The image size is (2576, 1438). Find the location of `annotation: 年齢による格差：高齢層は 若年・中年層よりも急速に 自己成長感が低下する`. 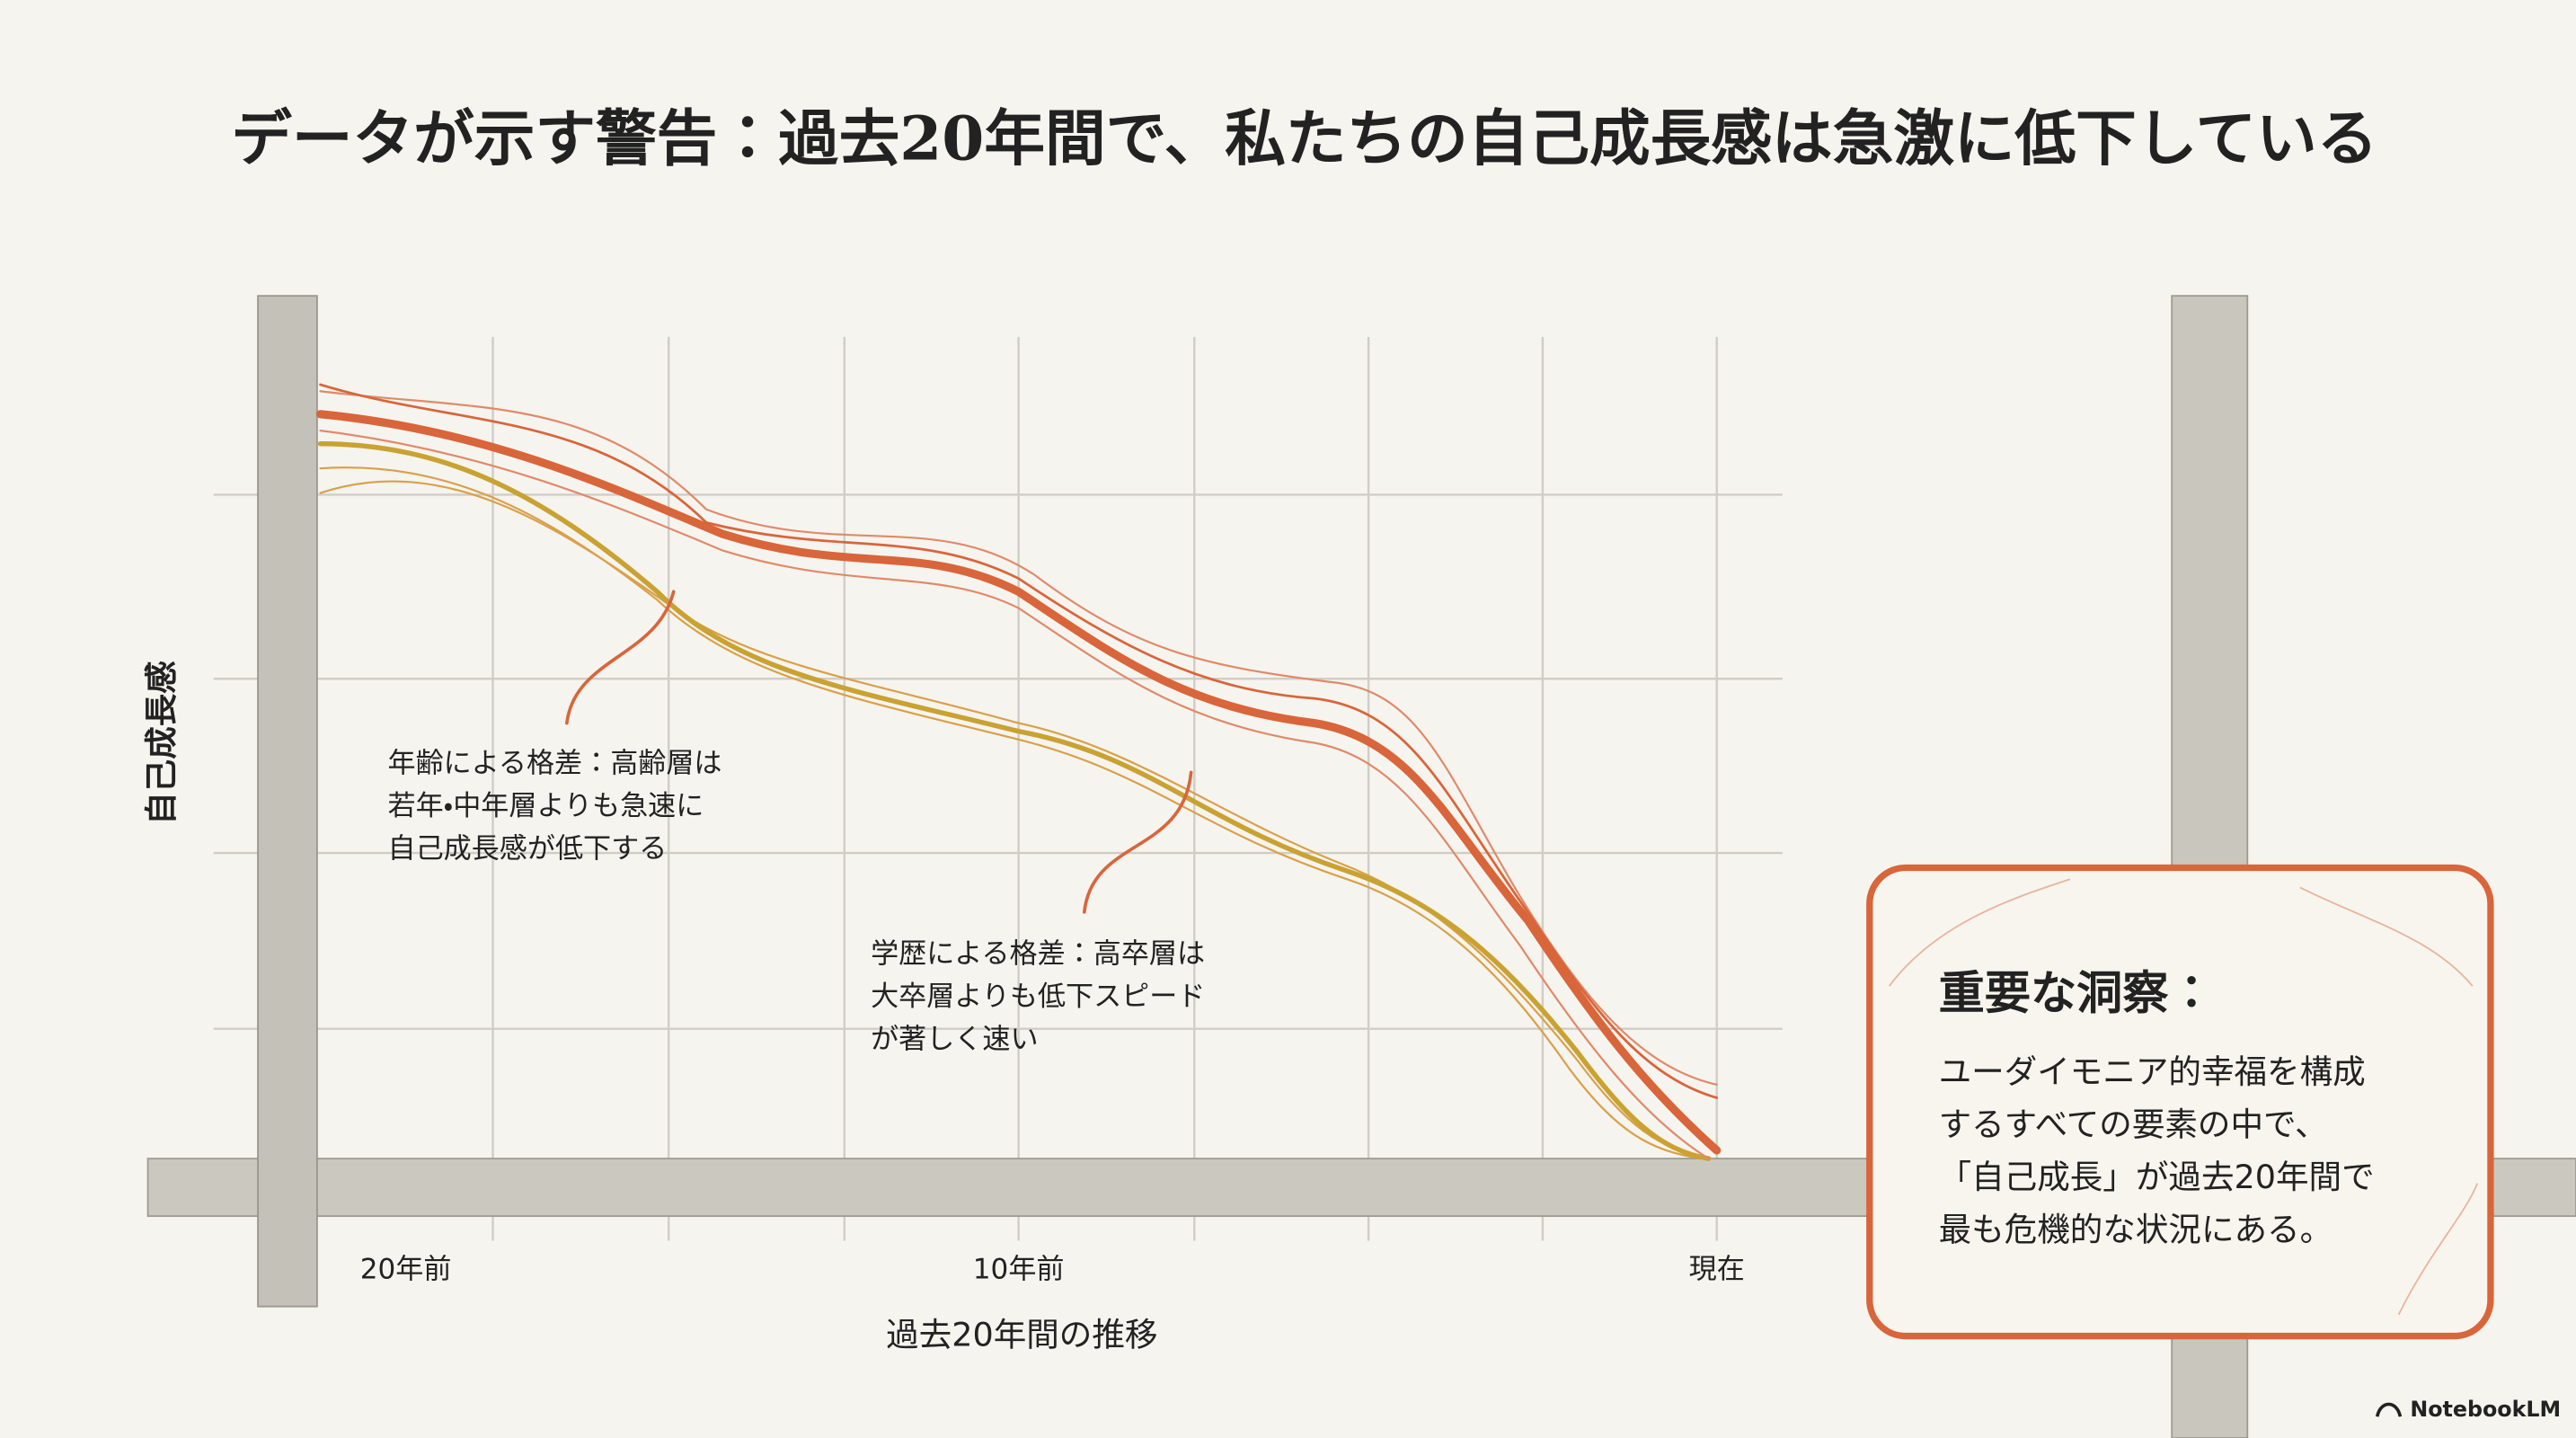

annotation: 年齢による格差：高齢層は 若年・中年層よりも急速に 自己成長感が低下する is located at coordinates (555, 806).